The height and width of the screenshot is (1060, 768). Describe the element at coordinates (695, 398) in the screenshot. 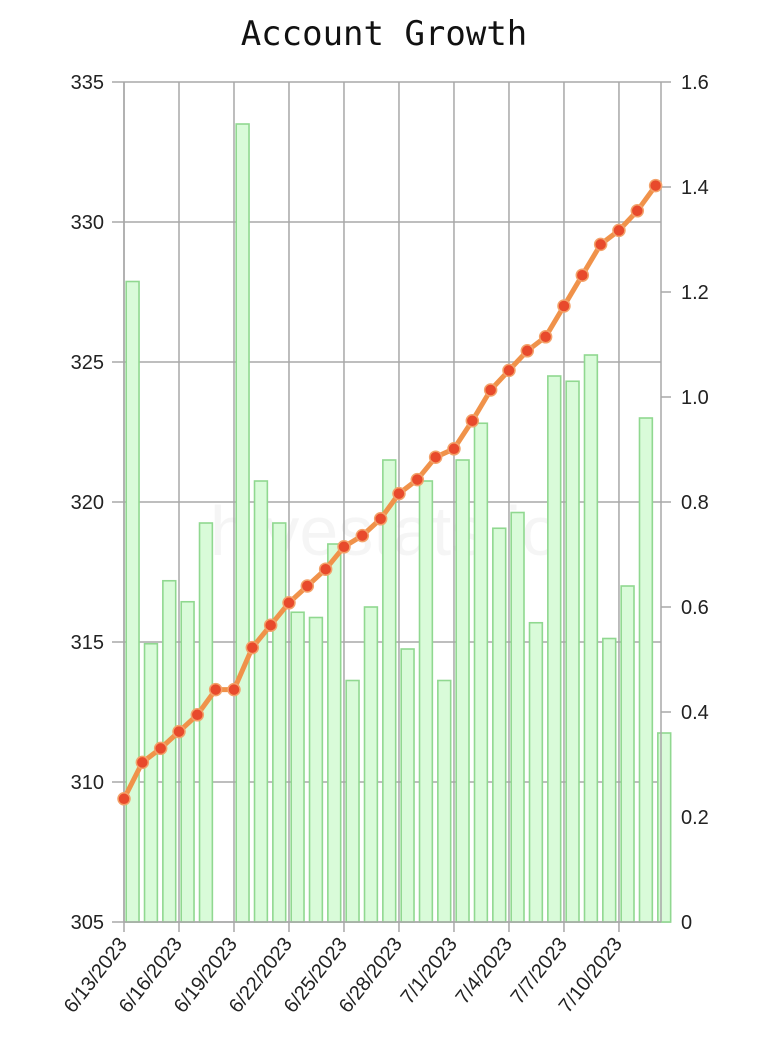

I see `right-tick-label: 1.0` at that location.